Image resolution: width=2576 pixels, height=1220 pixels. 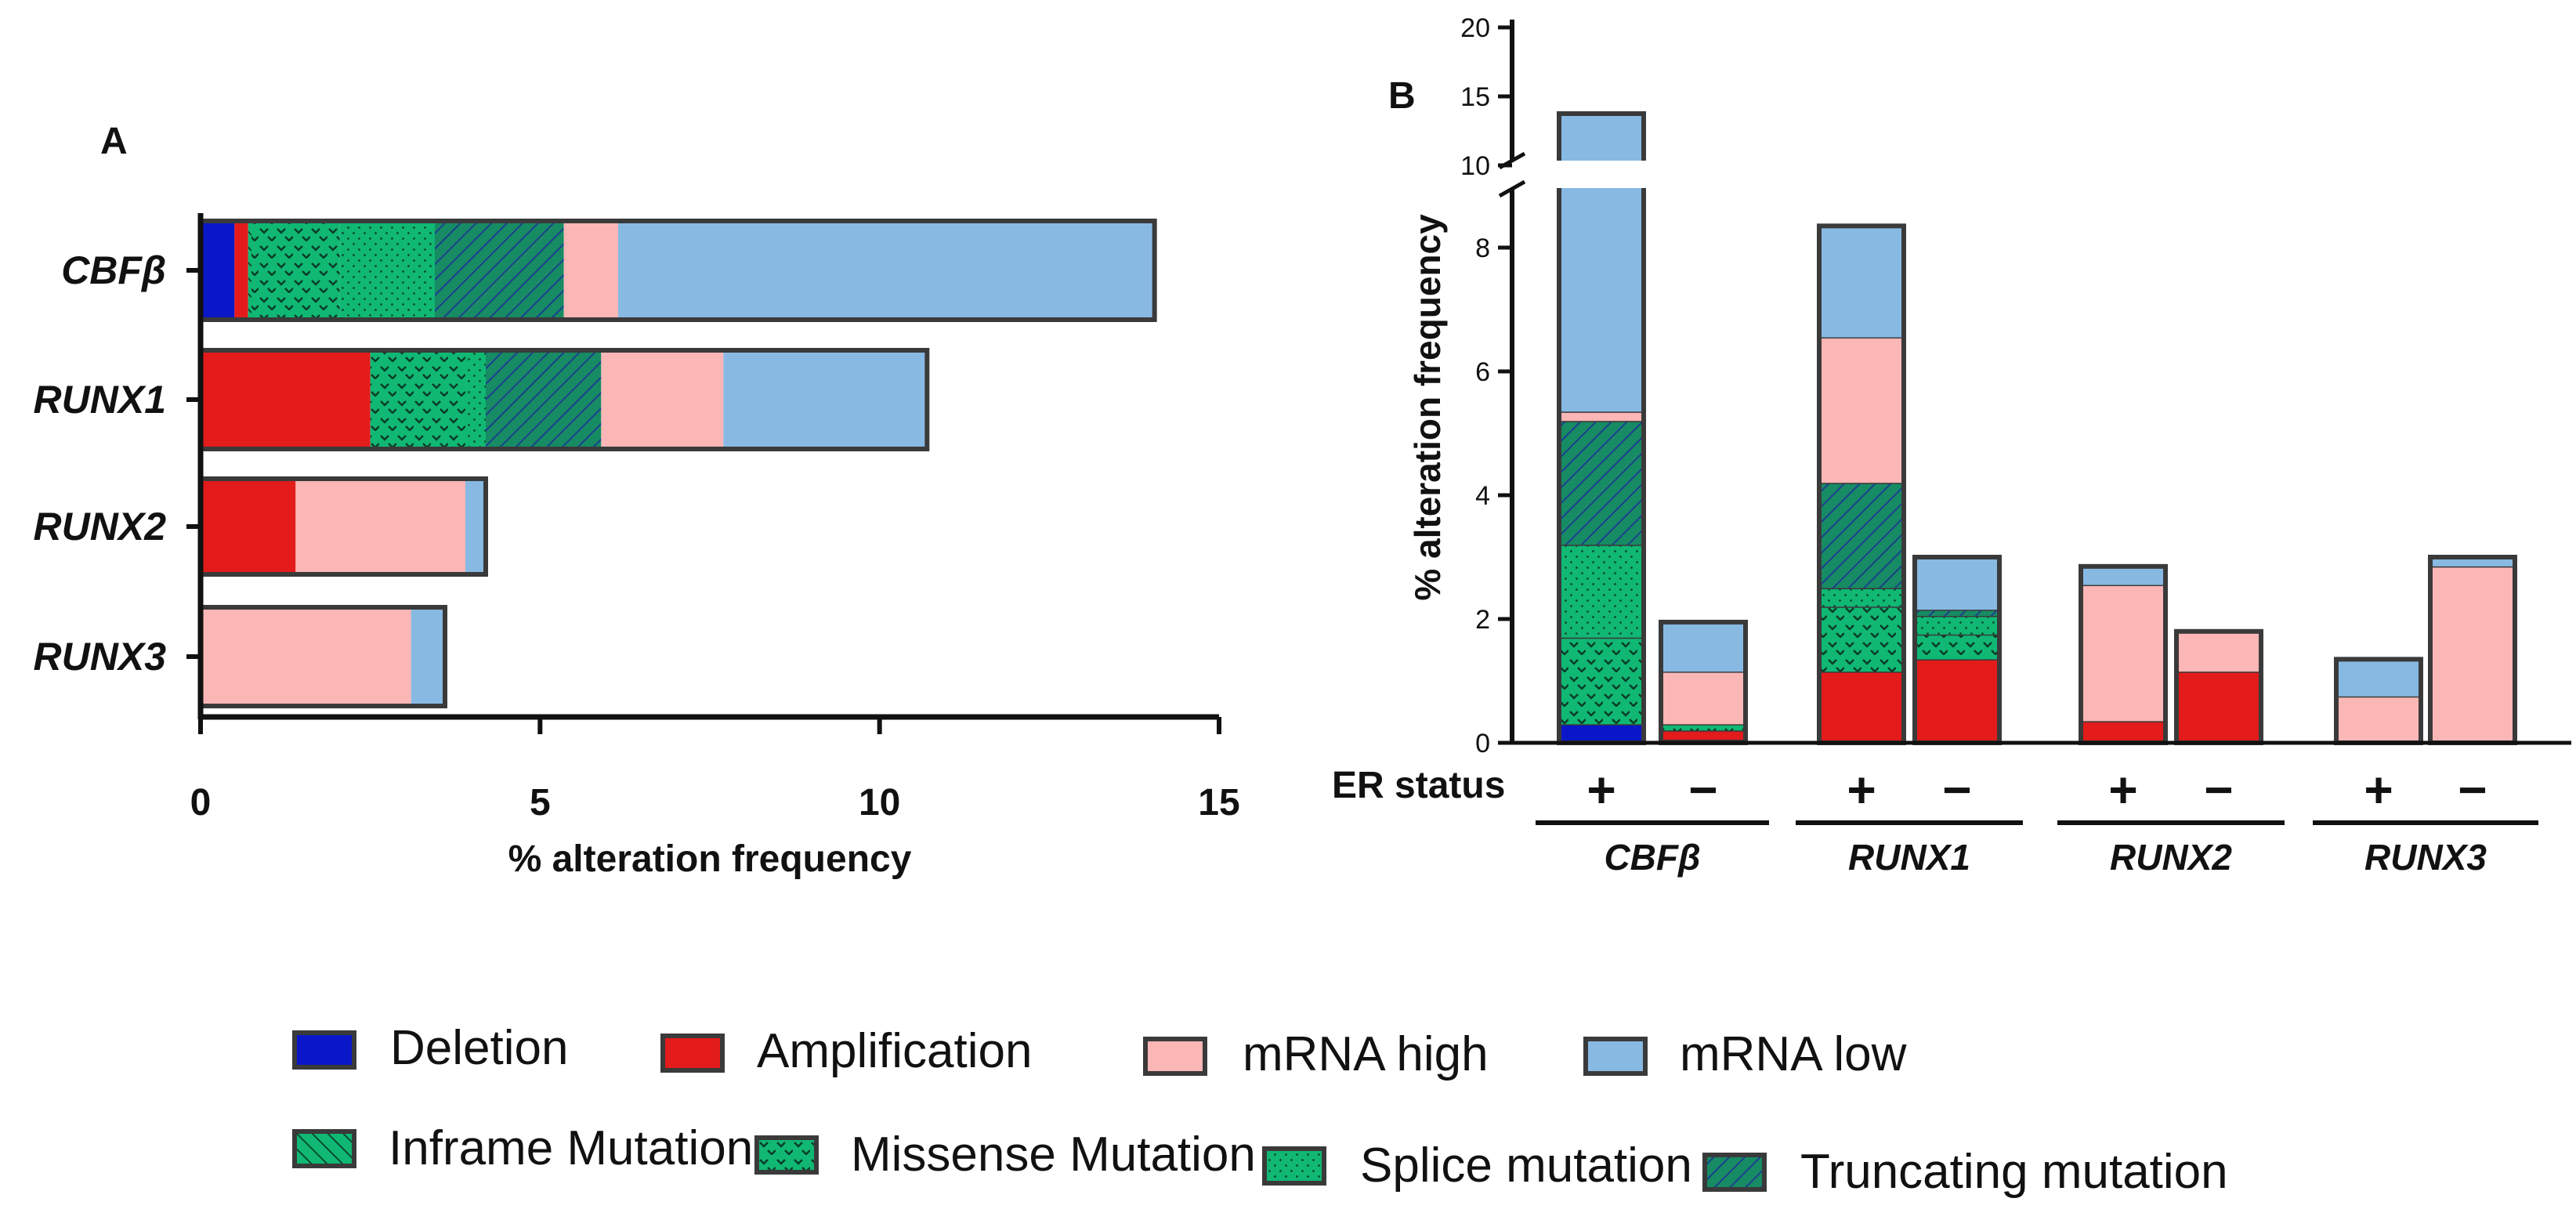 I want to click on er-positive-1: +, so click(x=1862, y=790).